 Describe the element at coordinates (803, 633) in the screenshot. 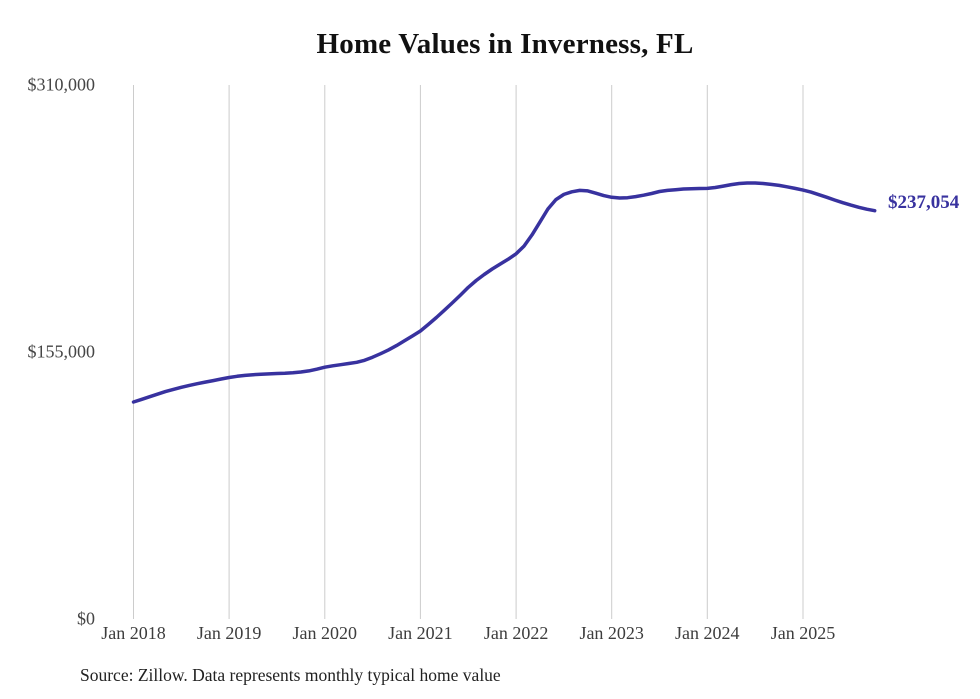

I see `x-axis-tick: Jan 2025` at that location.